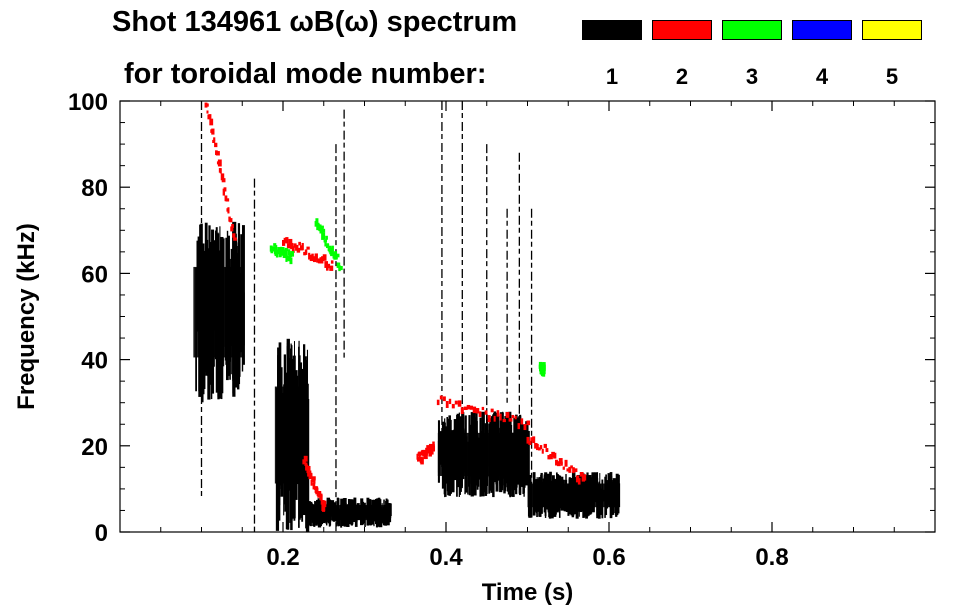  I want to click on x-tick-label-0.2: 0.2, so click(282, 557).